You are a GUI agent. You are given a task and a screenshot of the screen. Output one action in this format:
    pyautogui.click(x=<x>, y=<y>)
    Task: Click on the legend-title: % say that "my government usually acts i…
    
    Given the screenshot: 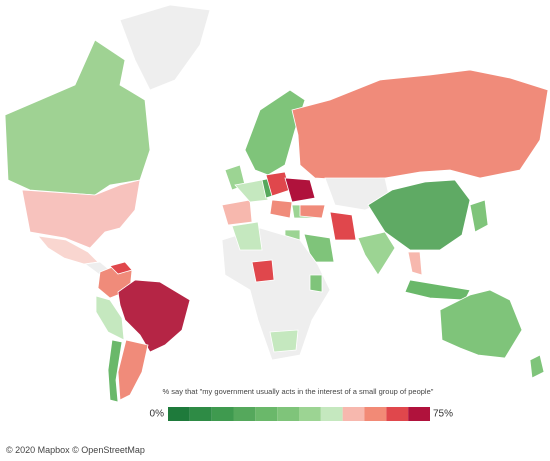 What is the action you would take?
    pyautogui.click(x=298, y=391)
    